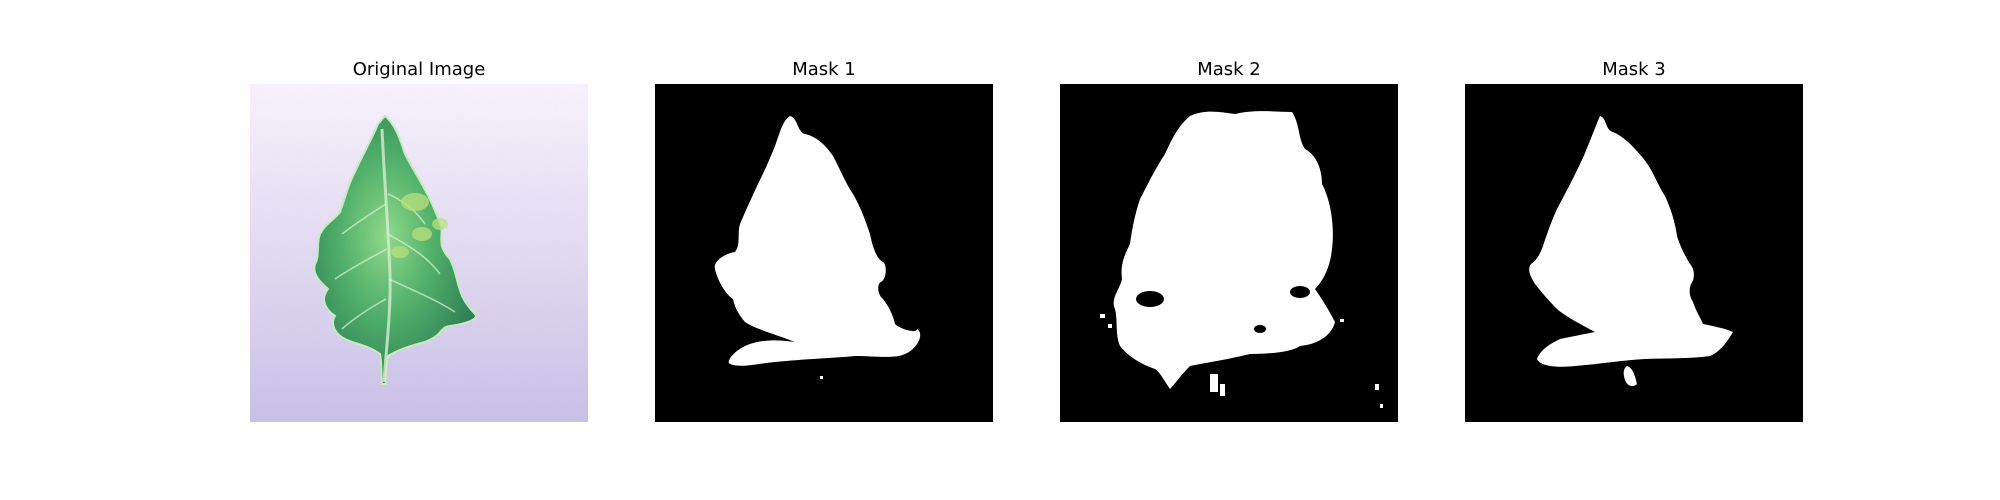 Image resolution: width=2000 pixels, height=500 pixels. I want to click on mask-1-image, so click(824, 253).